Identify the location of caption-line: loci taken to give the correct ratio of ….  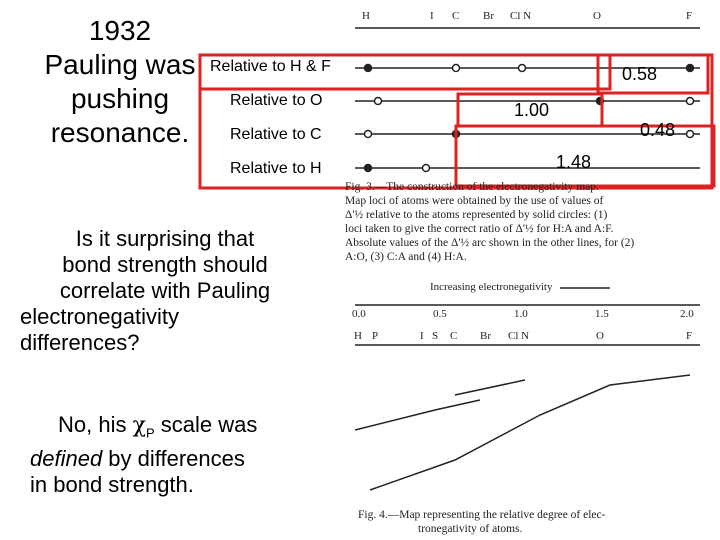
(479, 229).